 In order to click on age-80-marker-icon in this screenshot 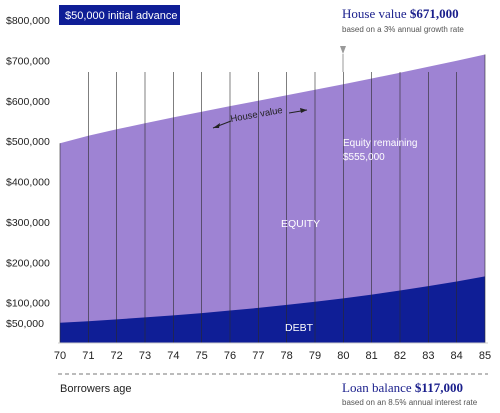, I will do `click(343, 50)`.